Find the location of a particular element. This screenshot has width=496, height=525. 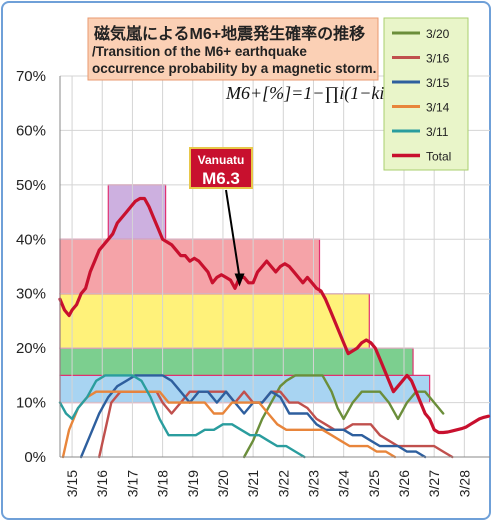

chart-title: 磁気嵐によるM6+地震発生確率の推移 is located at coordinates (229, 33).